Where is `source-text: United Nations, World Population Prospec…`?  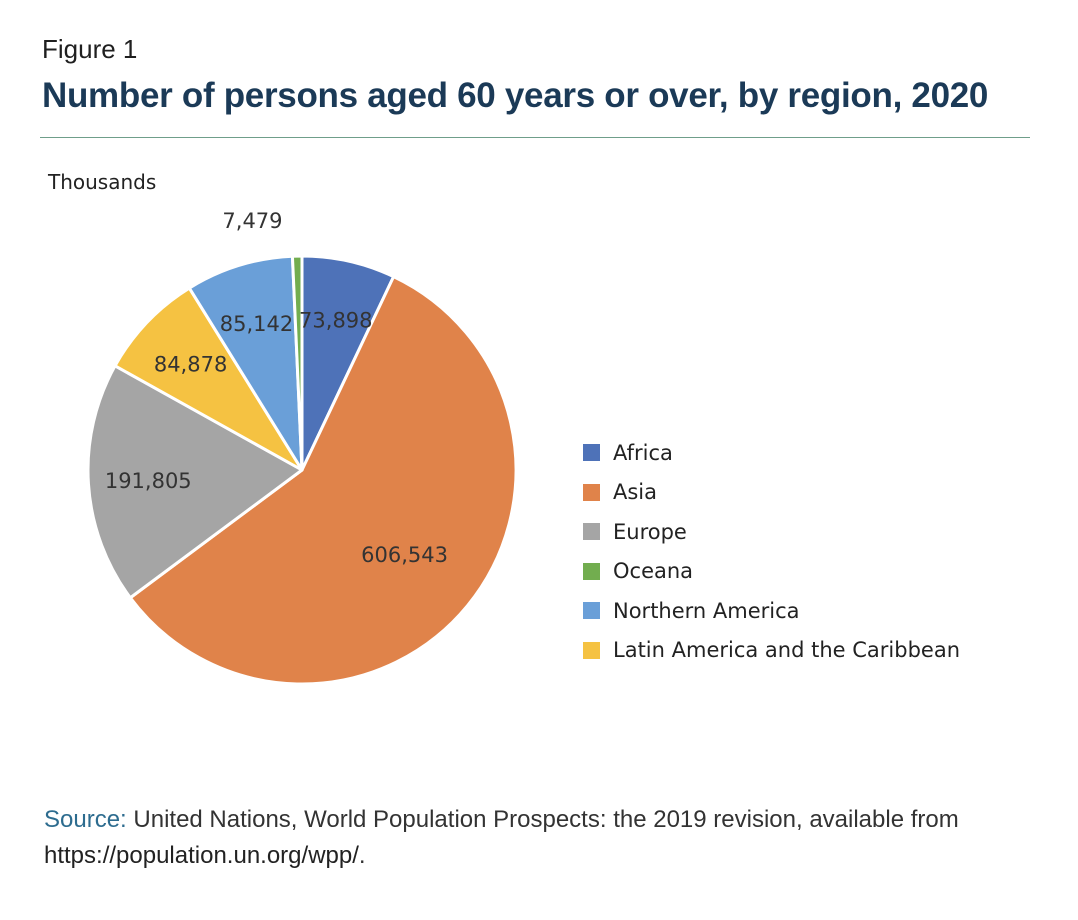 source-text: United Nations, World Population Prospec… is located at coordinates (542, 819).